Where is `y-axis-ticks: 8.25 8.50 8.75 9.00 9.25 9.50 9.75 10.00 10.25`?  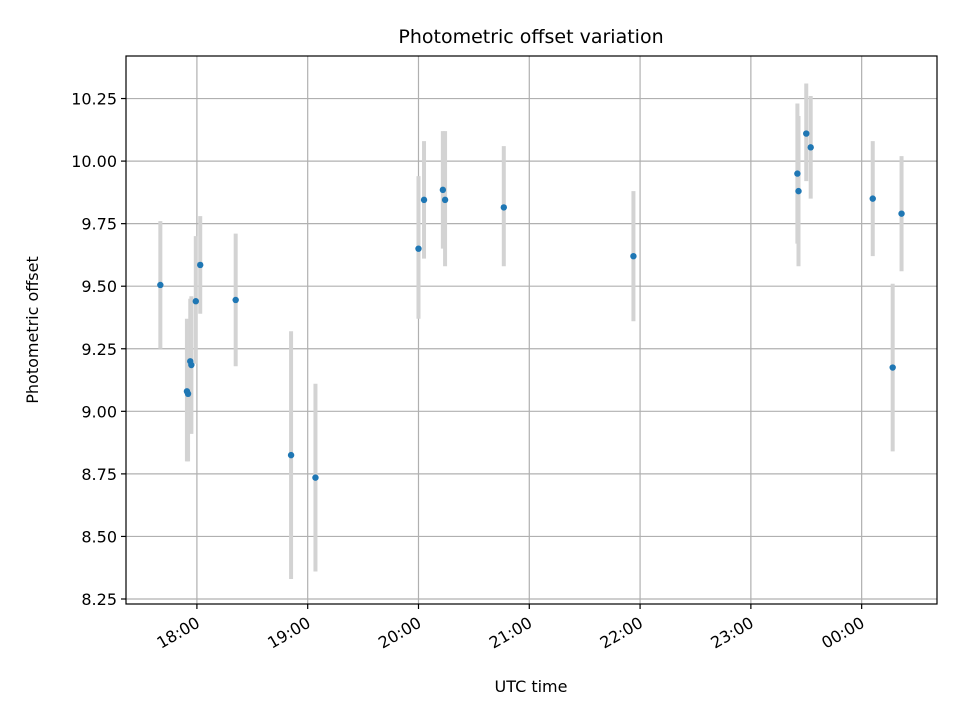
y-axis-ticks: 8.25 8.50 8.75 9.00 9.25 9.50 9.75 10.00 10.25 is located at coordinates (98, 349).